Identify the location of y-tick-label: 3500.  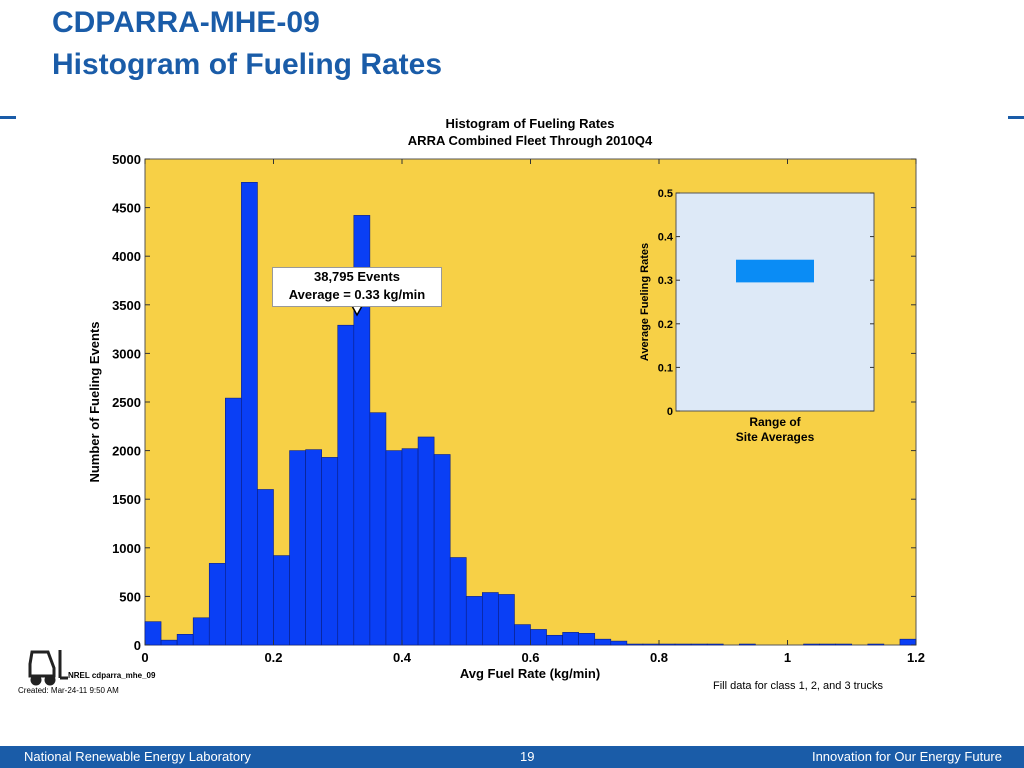
(126, 305).